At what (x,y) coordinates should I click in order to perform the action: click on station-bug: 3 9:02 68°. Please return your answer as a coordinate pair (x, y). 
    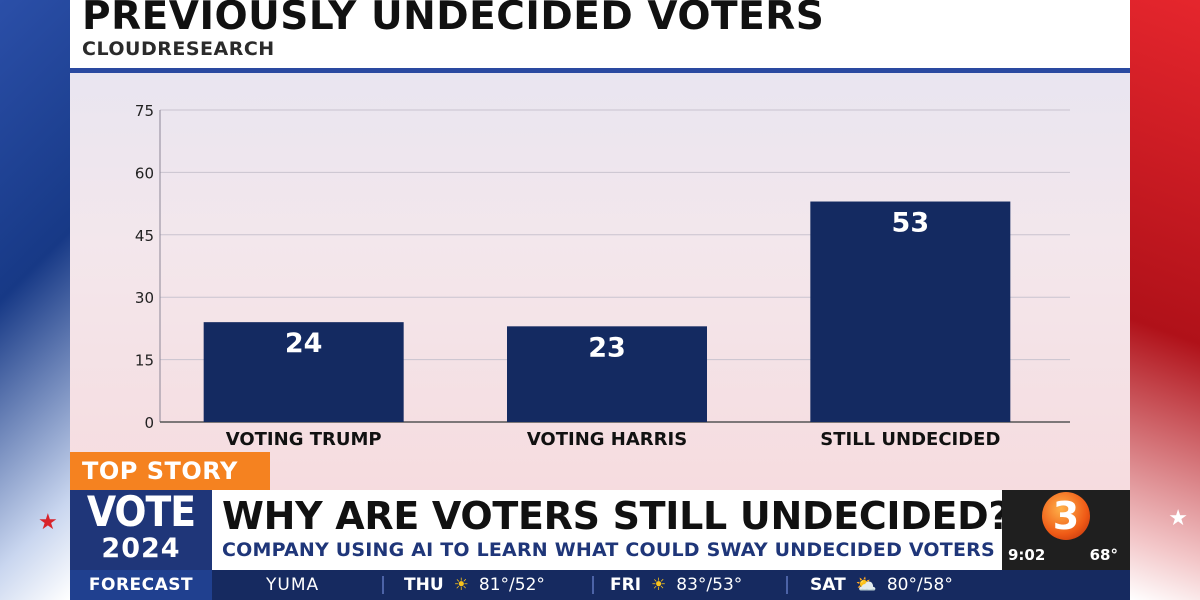
    Looking at the image, I should click on (1066, 530).